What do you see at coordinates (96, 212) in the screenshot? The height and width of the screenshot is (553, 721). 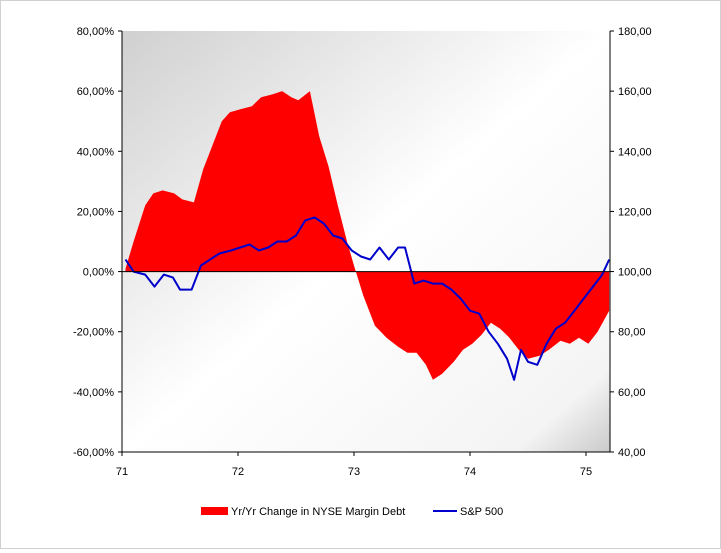 I see `y-left-tick-label: 20,00%` at bounding box center [96, 212].